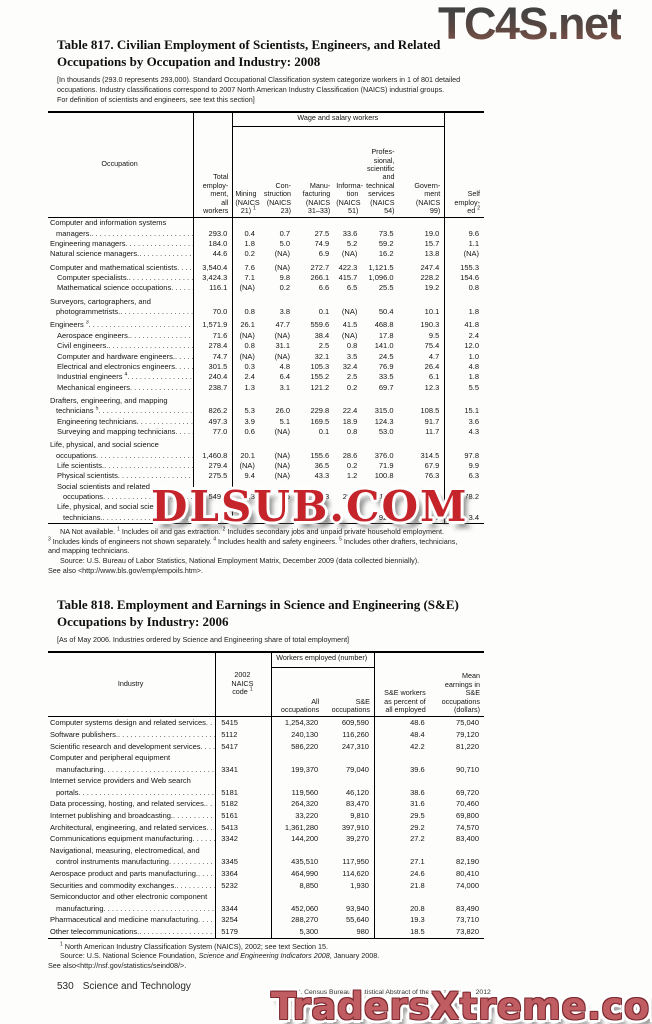 The width and height of the screenshot is (652, 1024). I want to click on data-cell: 92.4, so click(386, 517).